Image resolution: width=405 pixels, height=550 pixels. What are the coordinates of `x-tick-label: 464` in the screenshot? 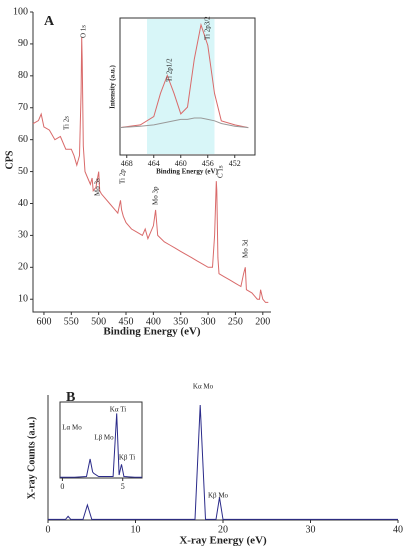 It's located at (154, 163).